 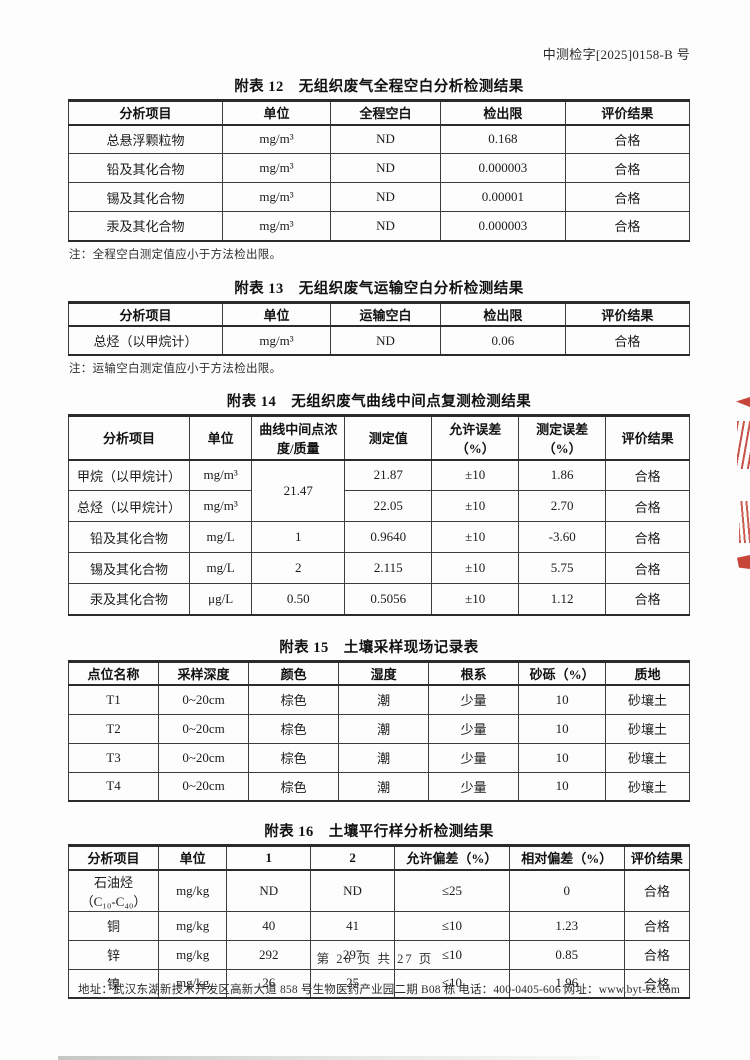 What do you see at coordinates (388, 506) in the screenshot?
I see `table-cell: 22.05` at bounding box center [388, 506].